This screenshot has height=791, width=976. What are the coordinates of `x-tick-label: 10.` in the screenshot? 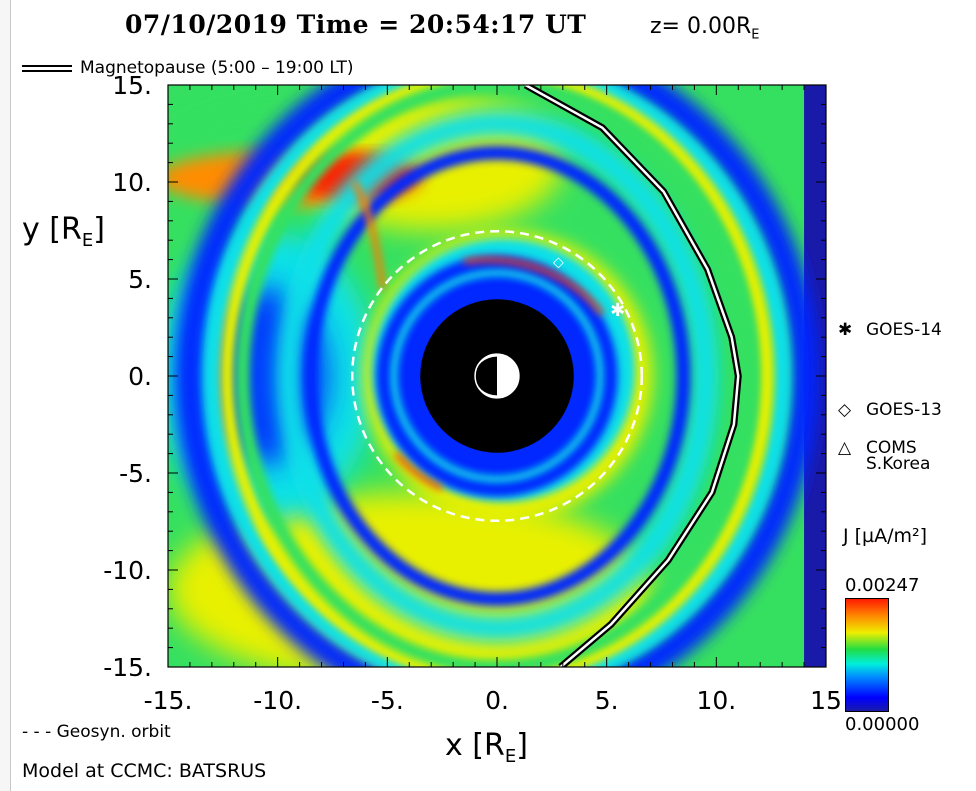 It's located at (716, 700).